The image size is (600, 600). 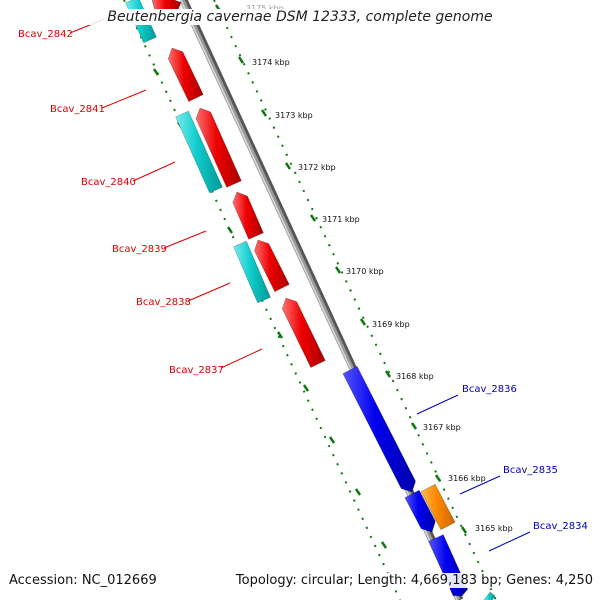 What do you see at coordinates (438, 507) in the screenshot?
I see `feature-bar-orange` at bounding box center [438, 507].